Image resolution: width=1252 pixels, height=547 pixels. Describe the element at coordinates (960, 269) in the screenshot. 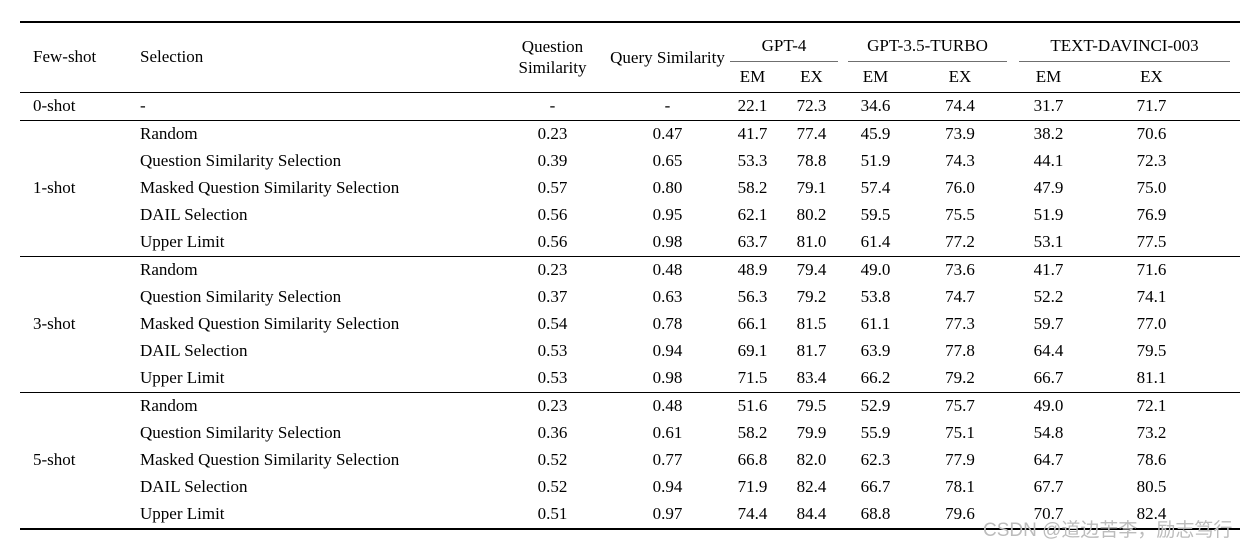

I see `gpt35-turbo-ex-cell: 73.6` at that location.